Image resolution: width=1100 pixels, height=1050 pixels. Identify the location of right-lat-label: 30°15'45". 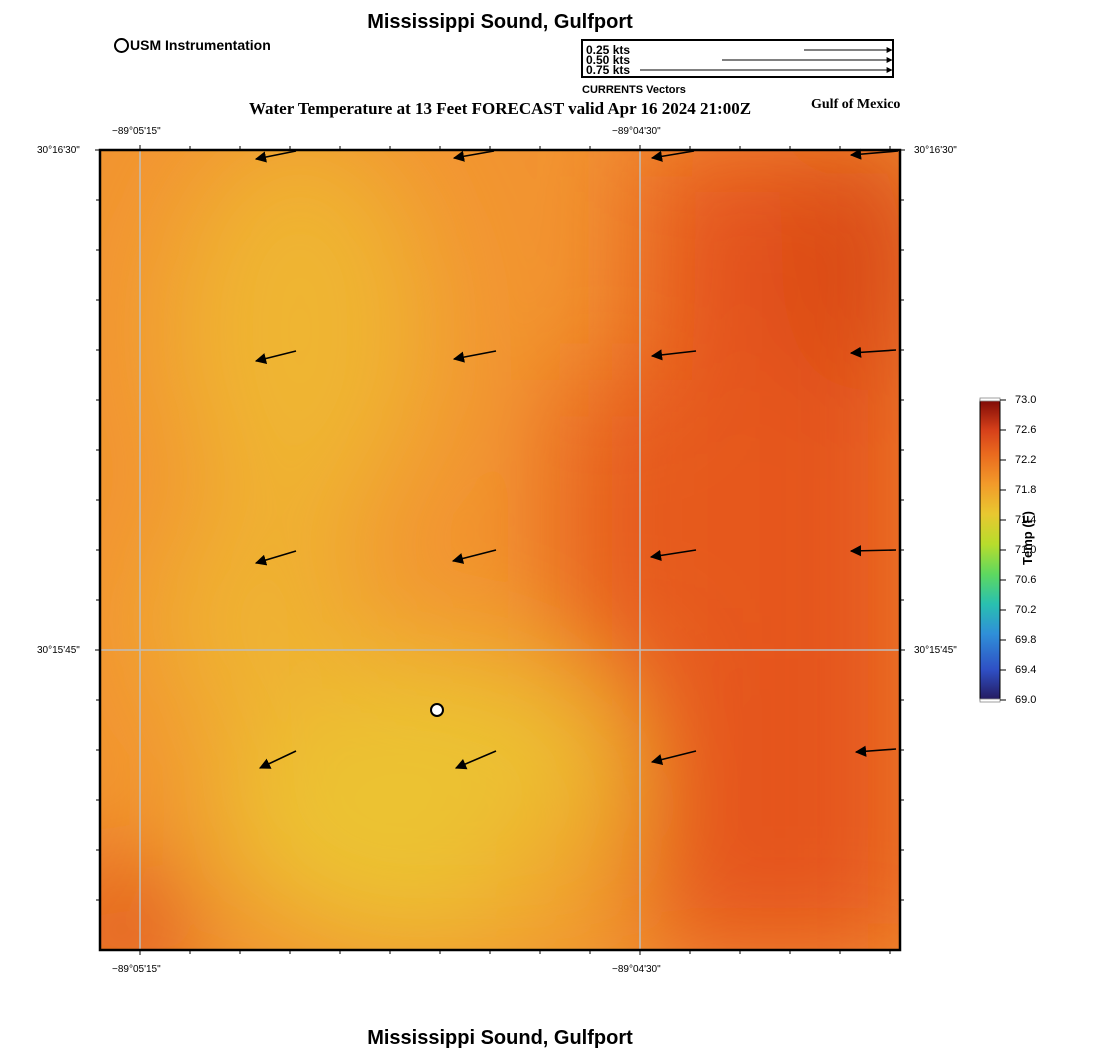
(935, 650).